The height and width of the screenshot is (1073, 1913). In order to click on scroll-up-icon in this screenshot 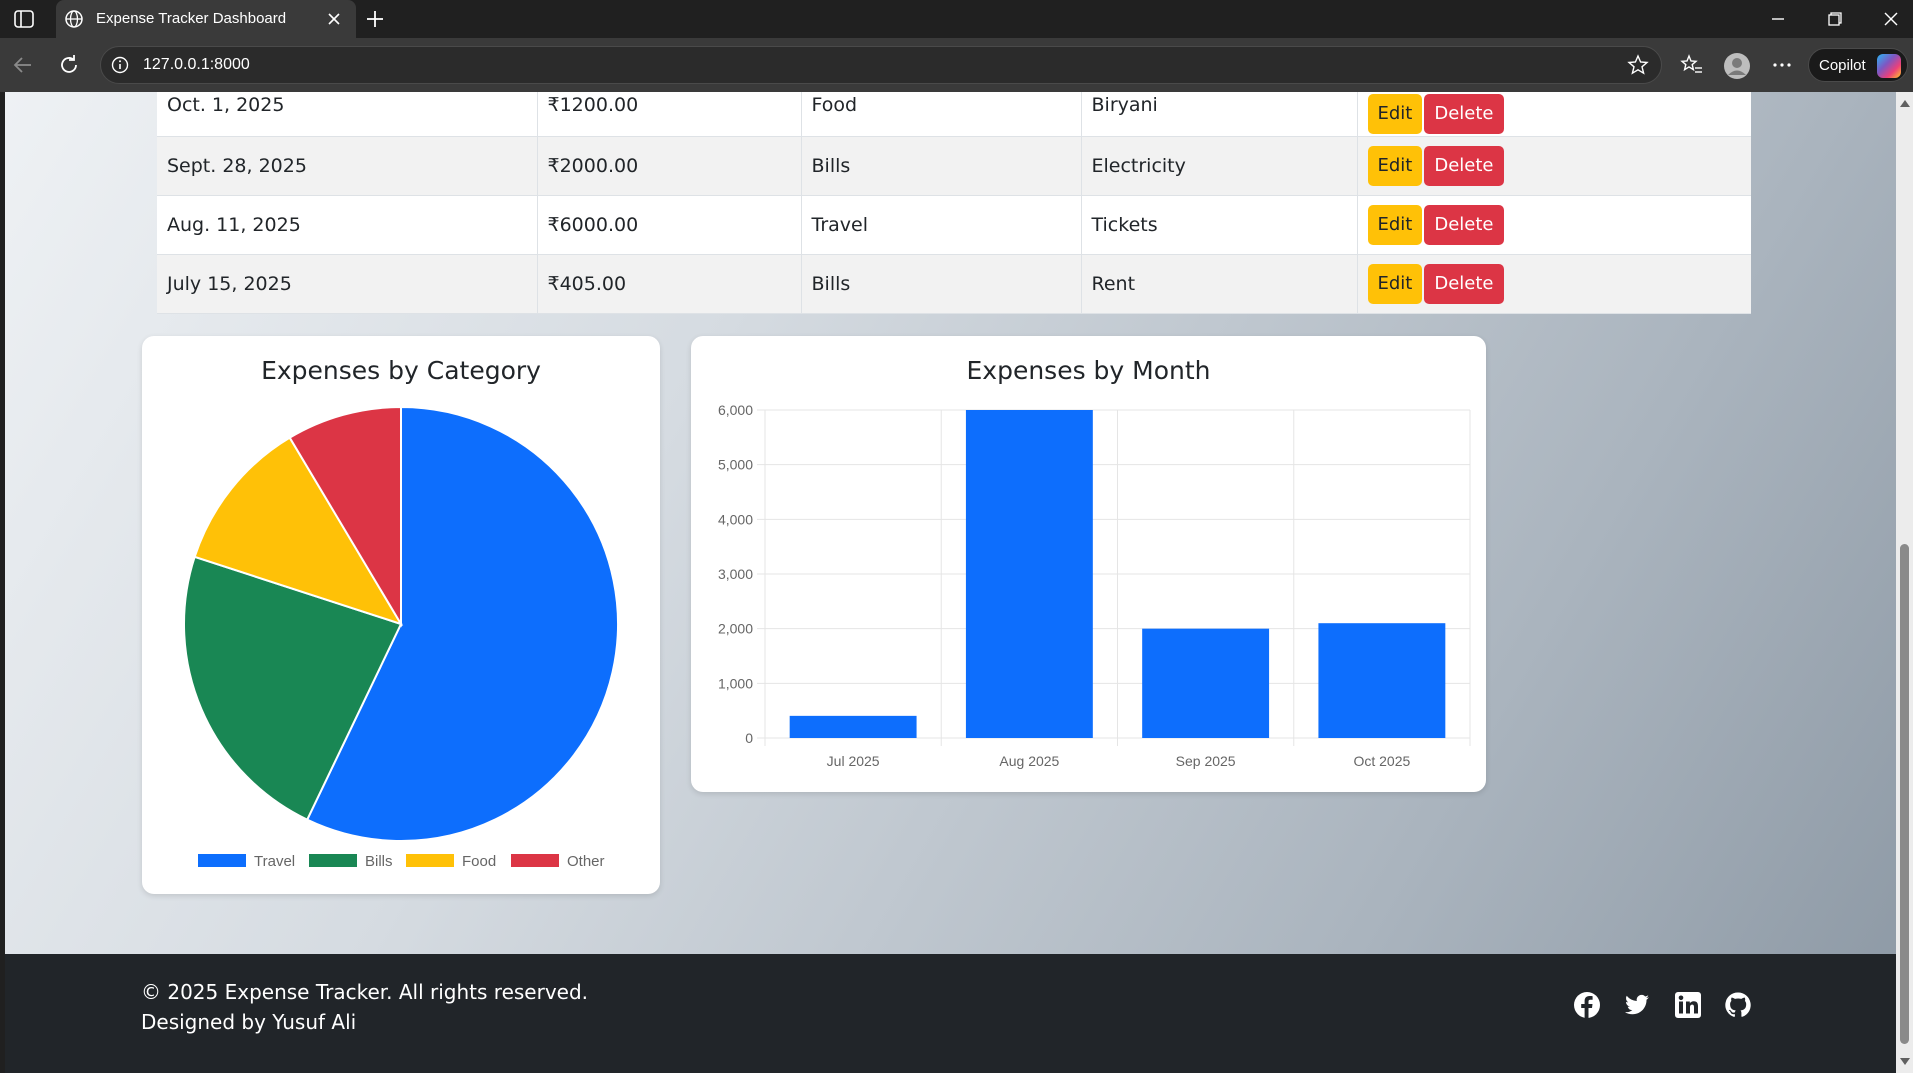, I will do `click(1905, 103)`.